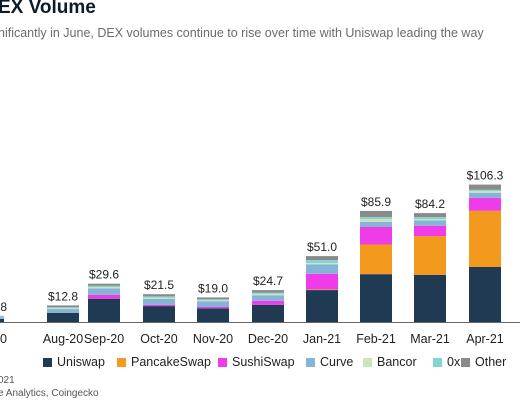 The image size is (520, 400). What do you see at coordinates (47, 362) in the screenshot?
I see `legend-swatch-uniswap` at bounding box center [47, 362].